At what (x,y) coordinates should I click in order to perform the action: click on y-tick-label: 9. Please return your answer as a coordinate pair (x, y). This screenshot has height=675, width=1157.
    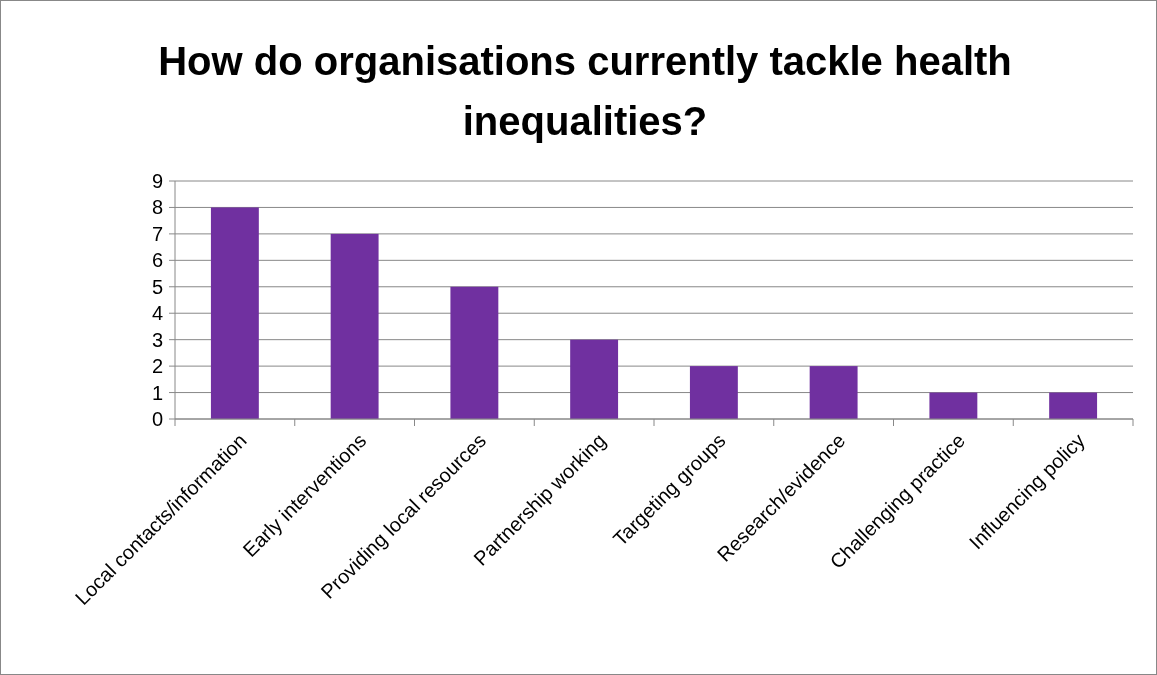
    Looking at the image, I should click on (157, 181).